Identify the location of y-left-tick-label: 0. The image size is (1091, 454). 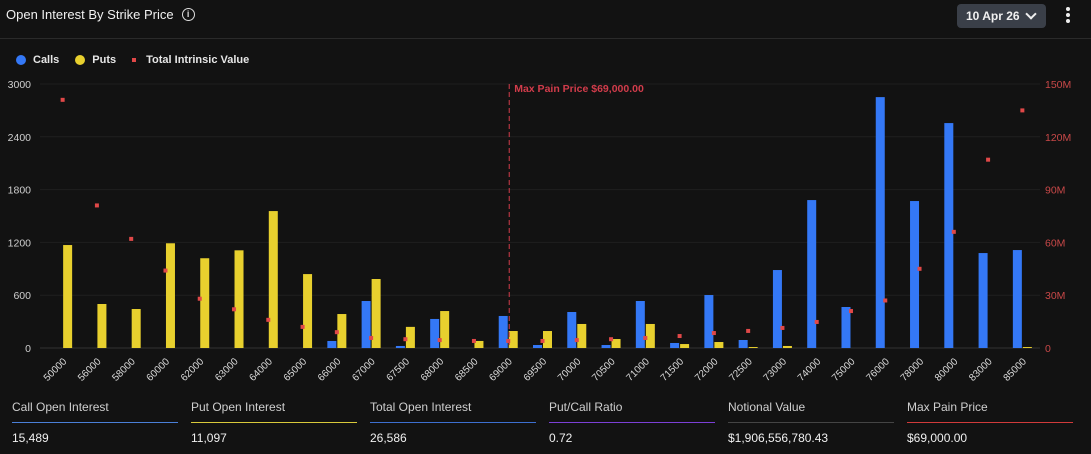
(28, 349).